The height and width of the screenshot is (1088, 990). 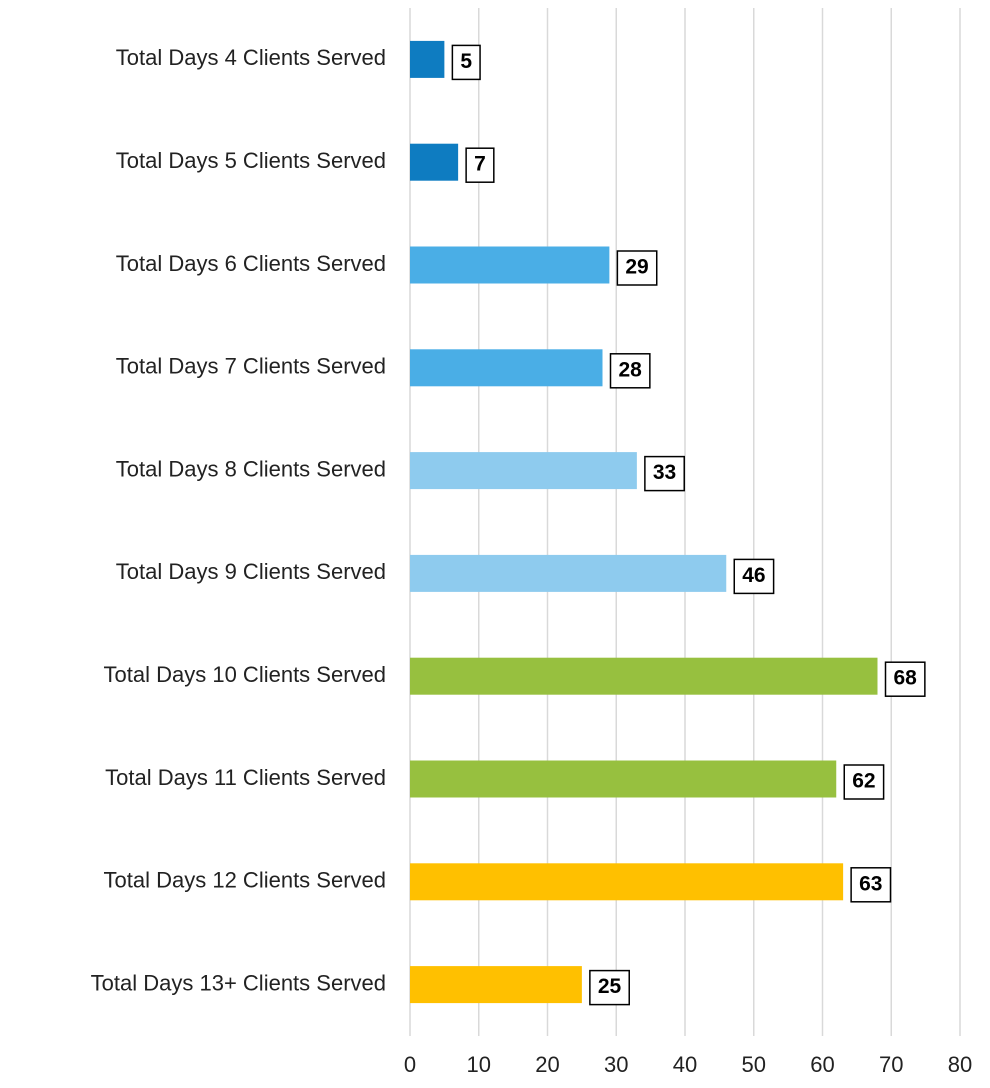 I want to click on y-tick-label: Total Days 7 Clients Served, so click(x=251, y=366).